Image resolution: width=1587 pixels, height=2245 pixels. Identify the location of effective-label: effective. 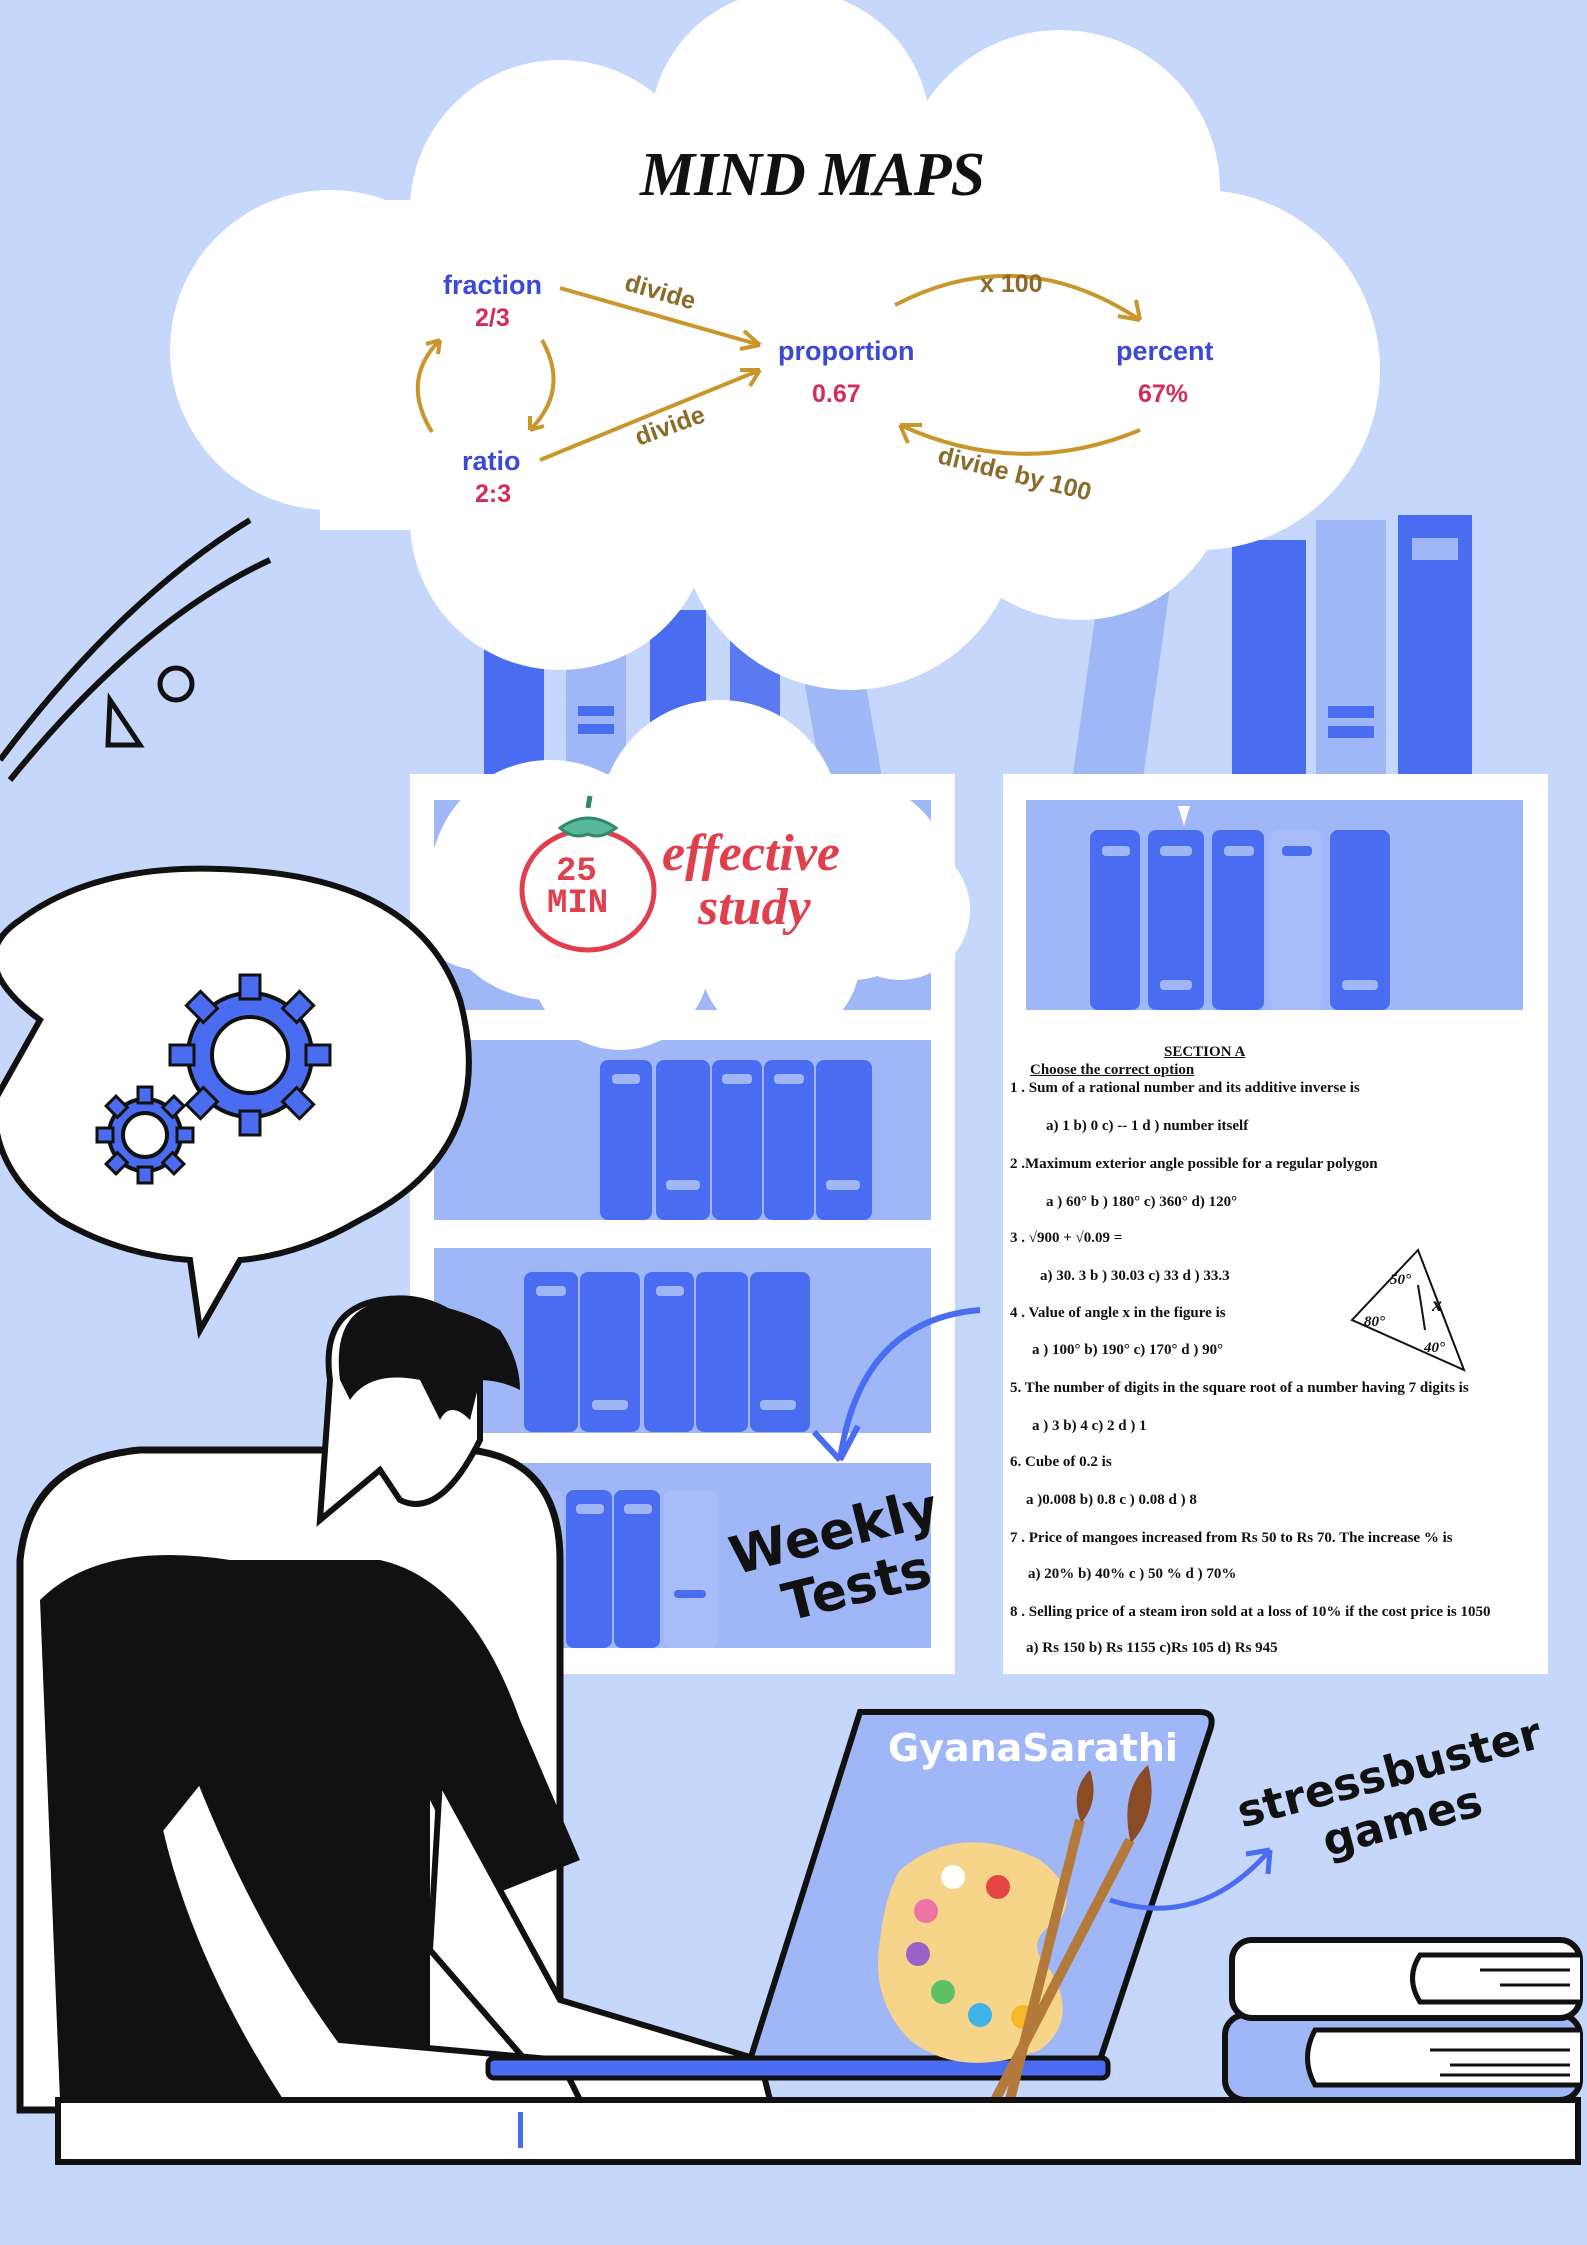
(751, 853).